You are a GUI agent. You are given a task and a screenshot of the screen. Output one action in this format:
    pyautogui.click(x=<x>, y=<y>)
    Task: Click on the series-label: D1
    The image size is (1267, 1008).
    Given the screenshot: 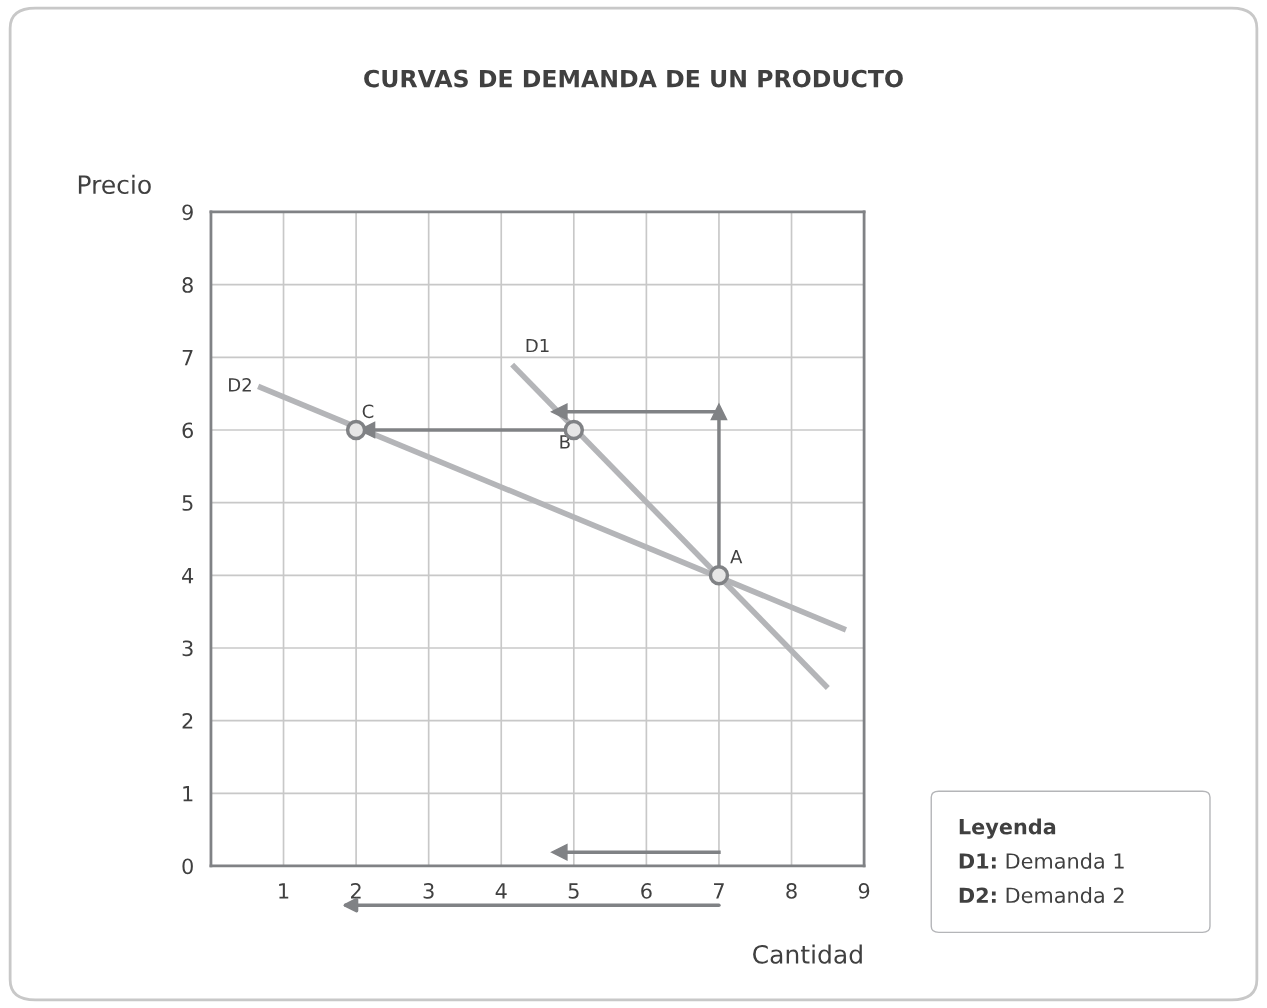 What is the action you would take?
    pyautogui.click(x=537, y=345)
    